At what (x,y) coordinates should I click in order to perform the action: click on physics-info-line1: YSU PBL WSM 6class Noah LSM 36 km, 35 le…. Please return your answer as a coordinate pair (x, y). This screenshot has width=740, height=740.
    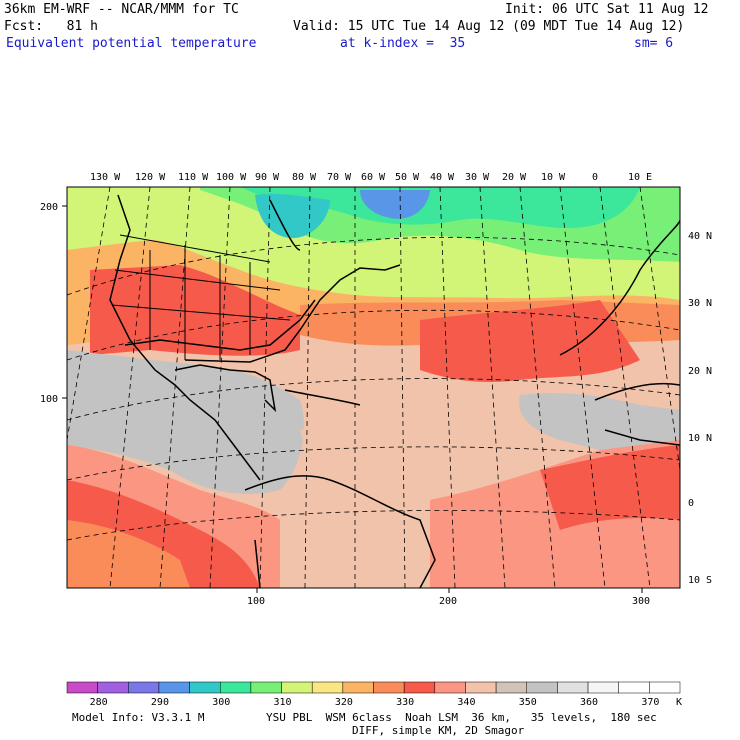
    Looking at the image, I should click on (461, 717).